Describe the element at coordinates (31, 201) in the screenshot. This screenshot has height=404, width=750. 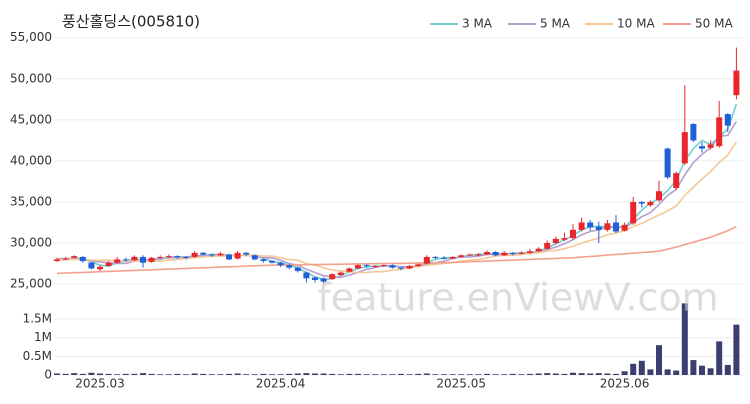
I see `y-tick-label: 35,000` at that location.